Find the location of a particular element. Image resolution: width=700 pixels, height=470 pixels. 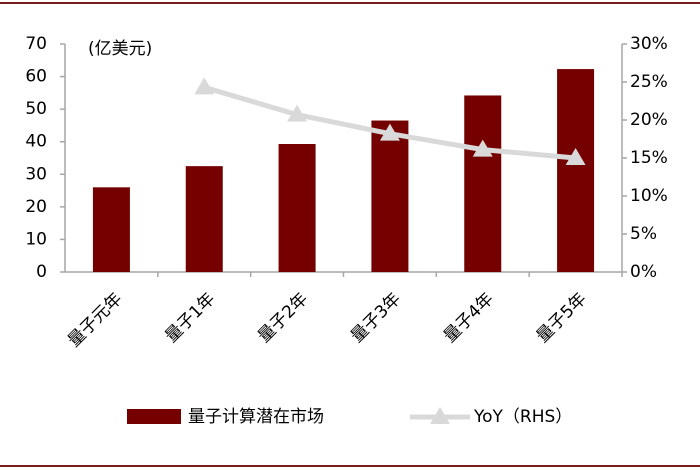

legend-label: 量子计算潜在市场 is located at coordinates (256, 417).